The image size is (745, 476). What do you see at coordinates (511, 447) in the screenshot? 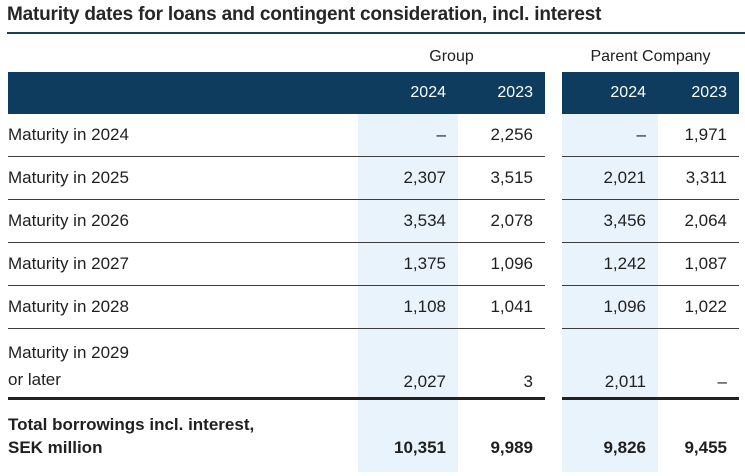
I see `total-group-2023: 9,989` at bounding box center [511, 447].